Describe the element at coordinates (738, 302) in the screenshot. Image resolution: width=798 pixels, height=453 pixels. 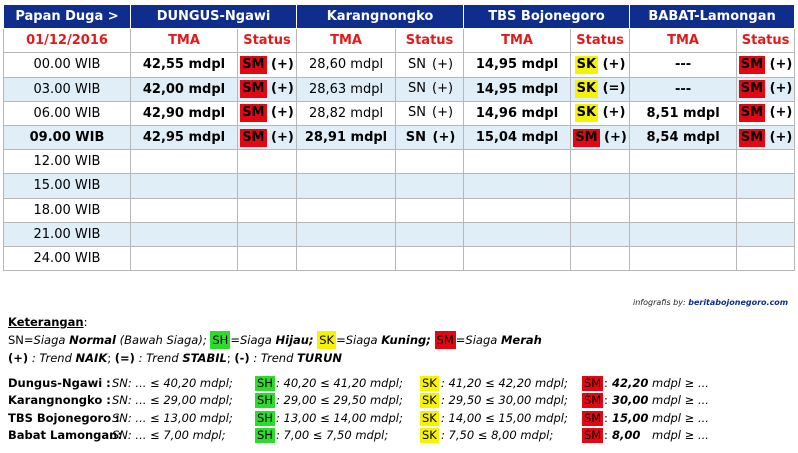
I see `credit-site: beritabojonegoro.com` at that location.